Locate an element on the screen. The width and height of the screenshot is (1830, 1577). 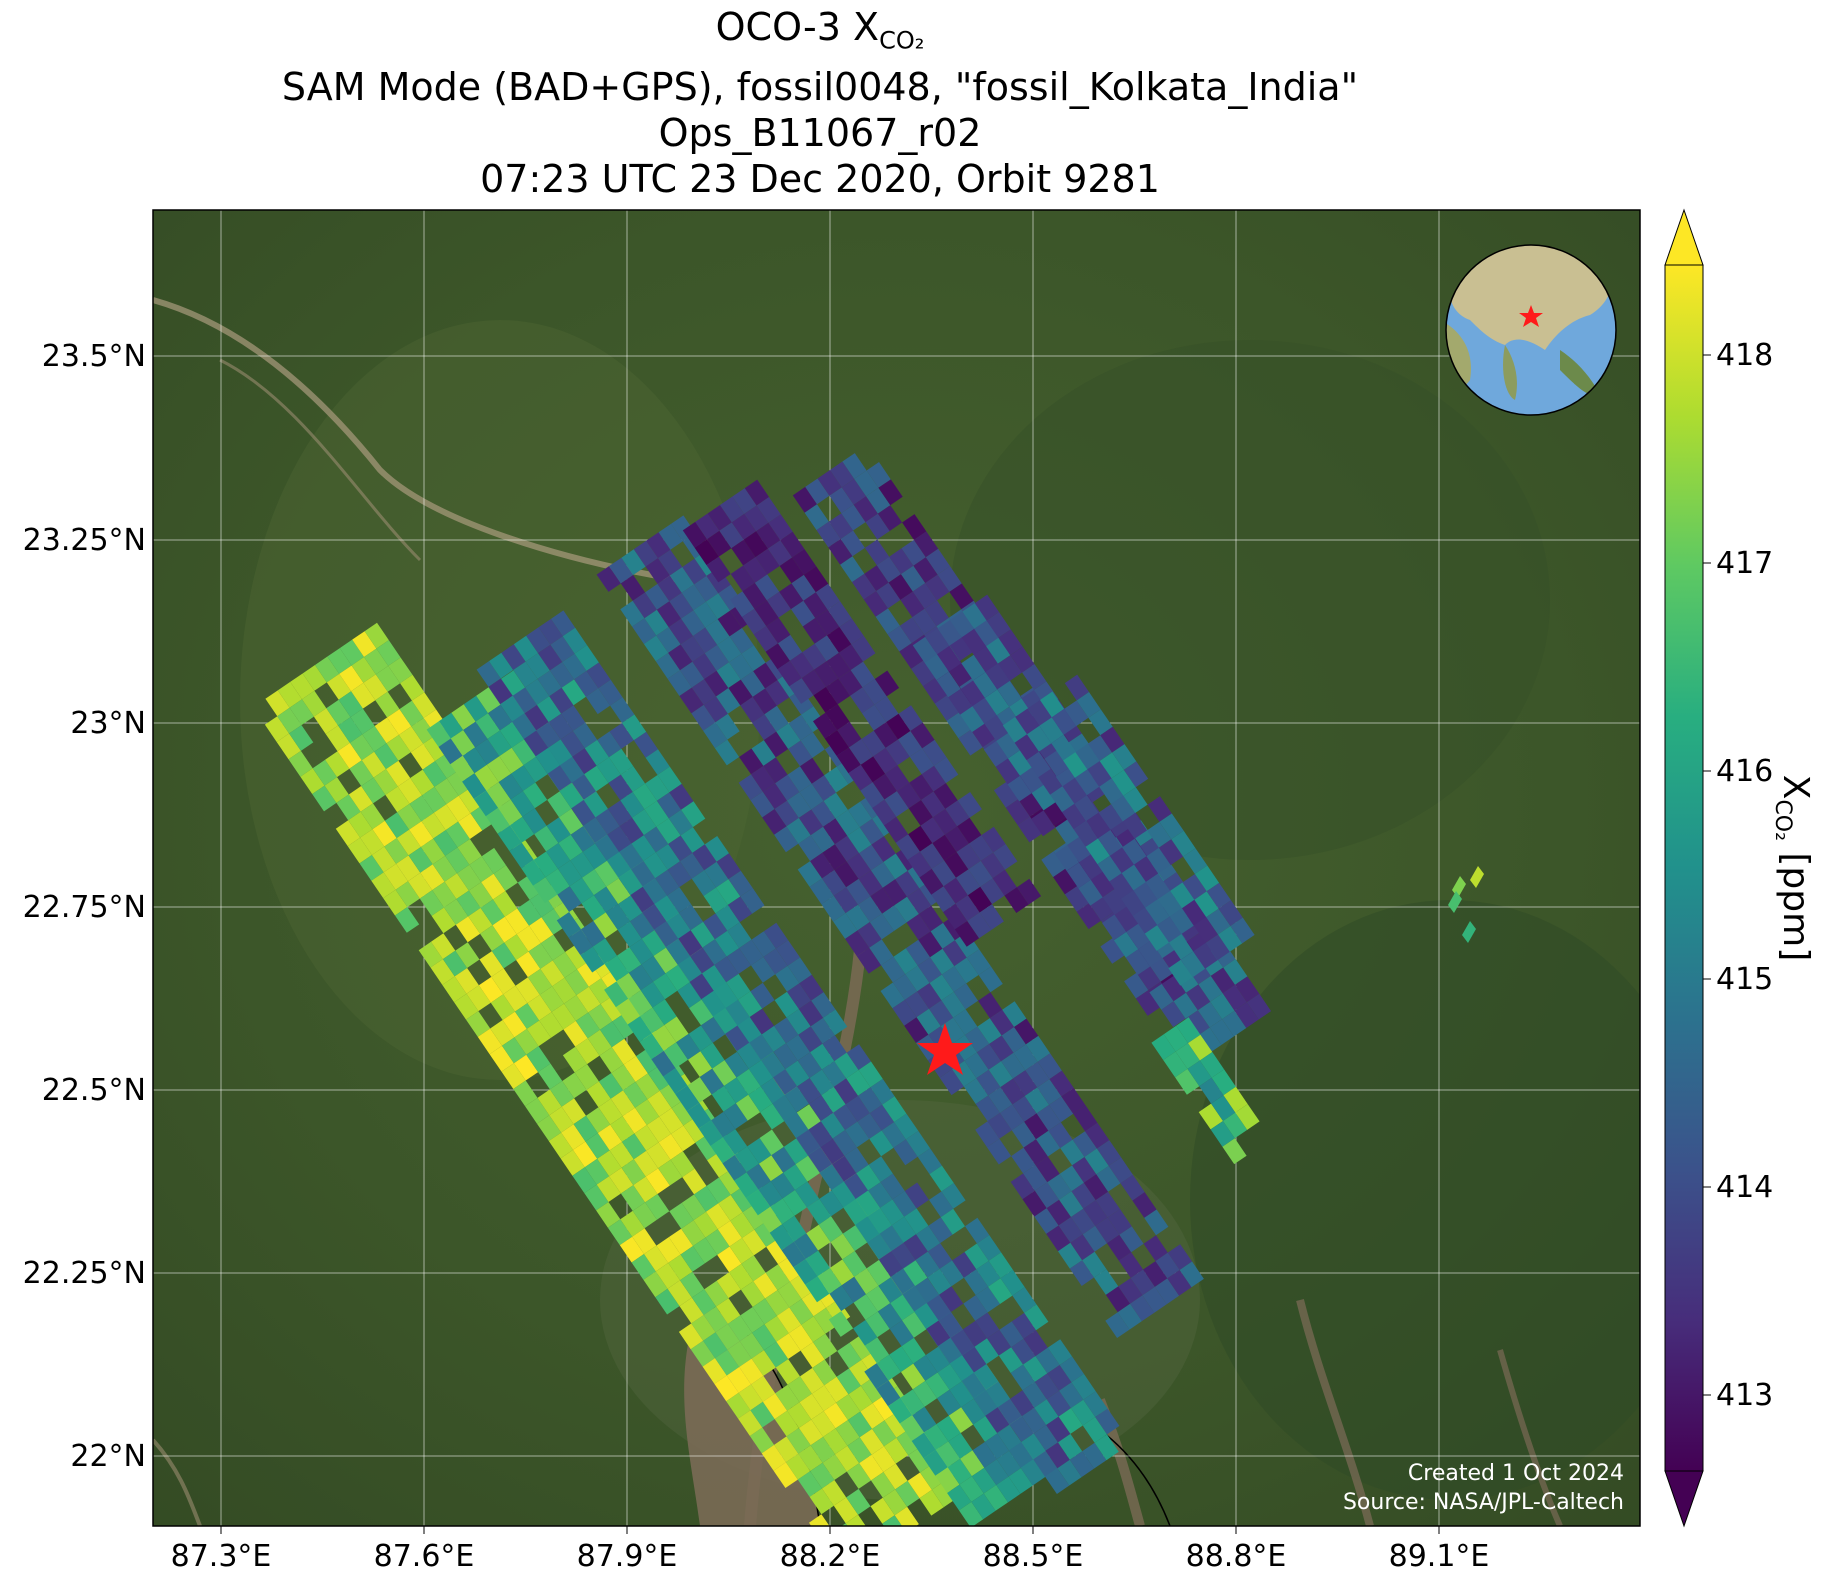
globe-inset is located at coordinates (1531, 330).